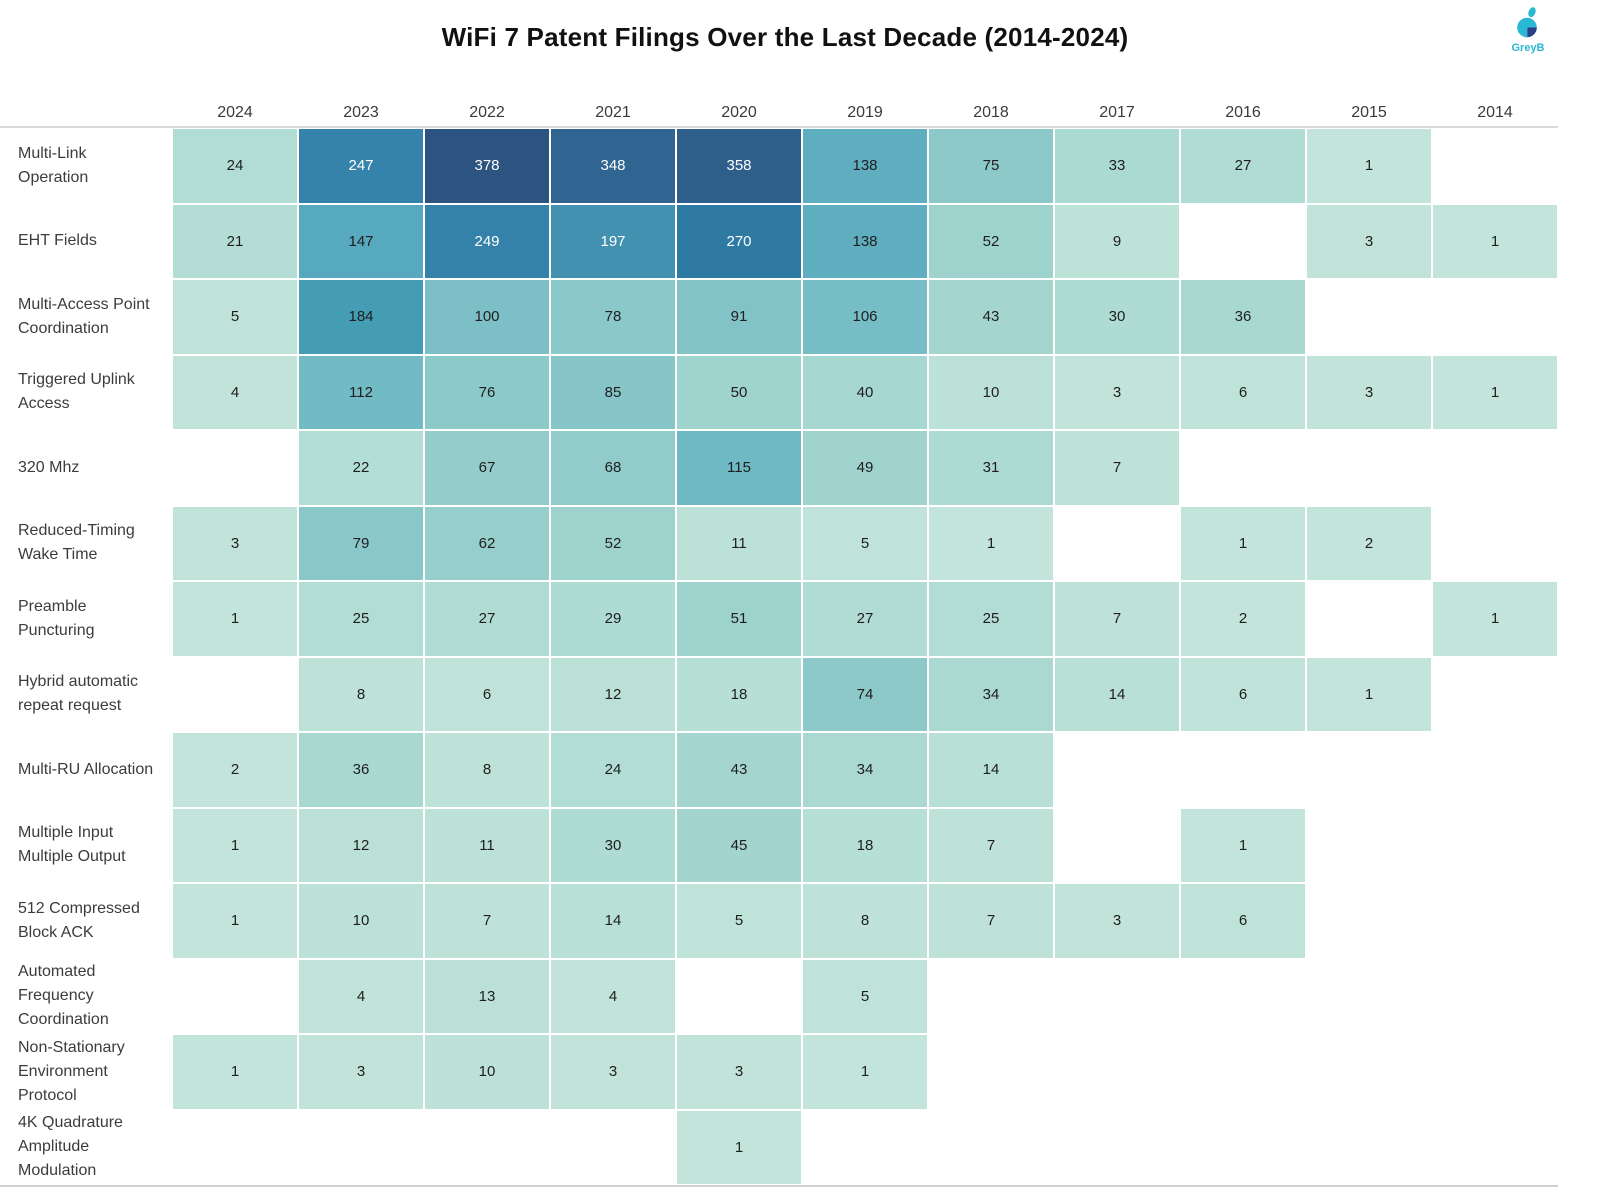 The image size is (1600, 1200). Describe the element at coordinates (487, 241) in the screenshot. I see `heatmap-cell: 249` at that location.